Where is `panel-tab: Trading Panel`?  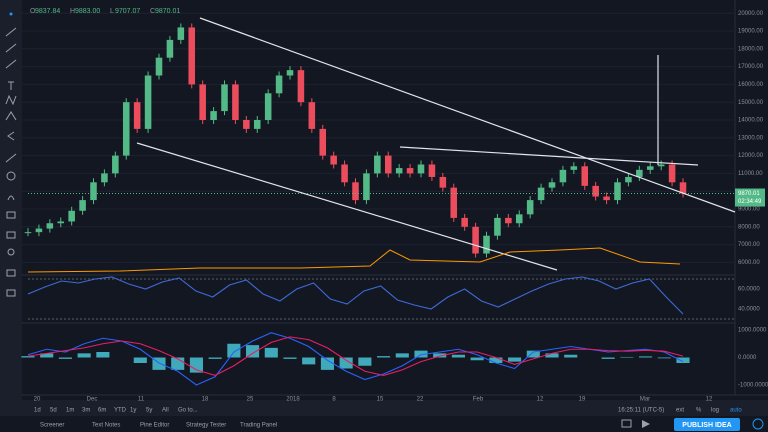 panel-tab: Trading Panel is located at coordinates (258, 426).